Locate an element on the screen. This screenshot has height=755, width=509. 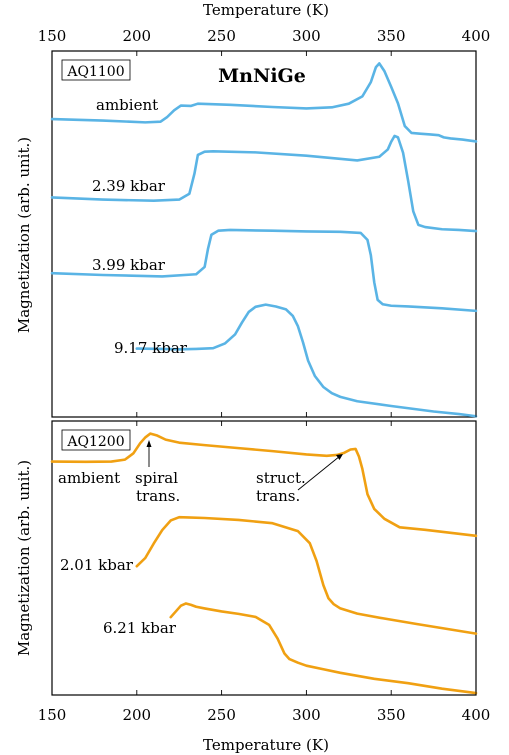
x-tick-label-bottom-400: 400 is located at coordinates (476, 715).